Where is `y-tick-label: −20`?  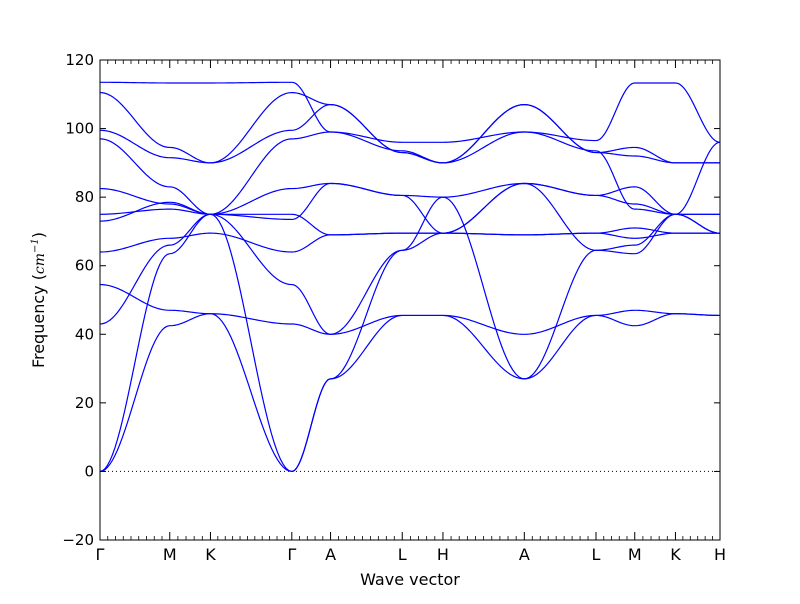 y-tick-label: −20 is located at coordinates (78, 540).